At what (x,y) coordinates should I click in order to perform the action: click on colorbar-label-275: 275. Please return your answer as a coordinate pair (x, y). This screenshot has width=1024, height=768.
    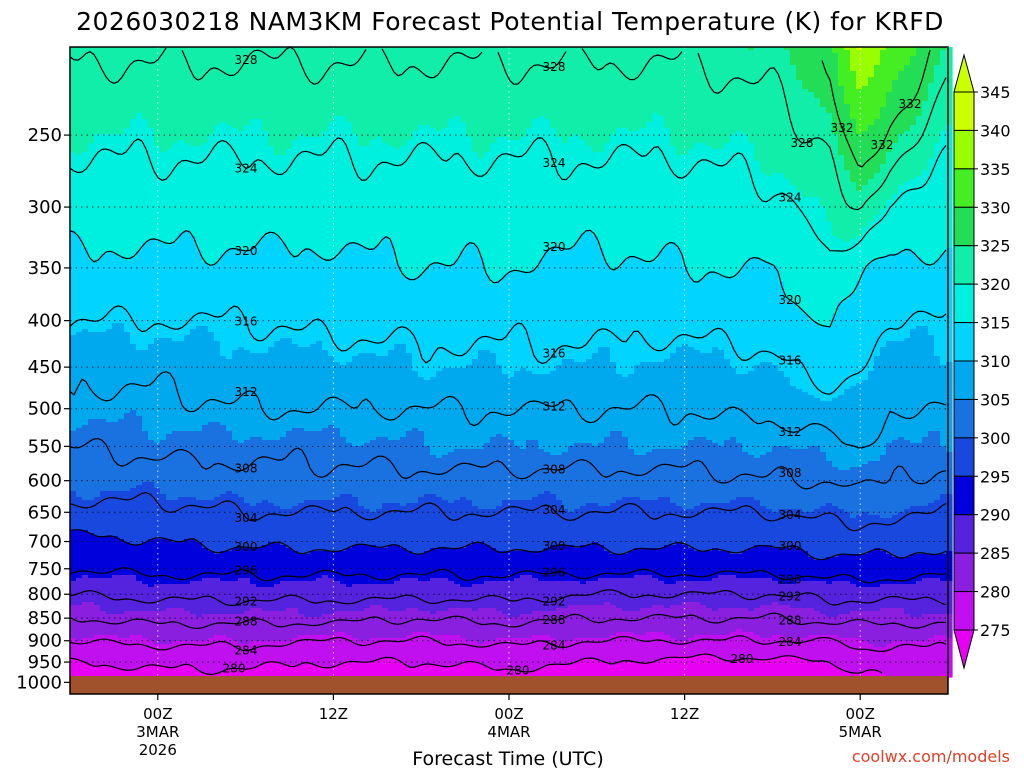
    Looking at the image, I should click on (995, 630).